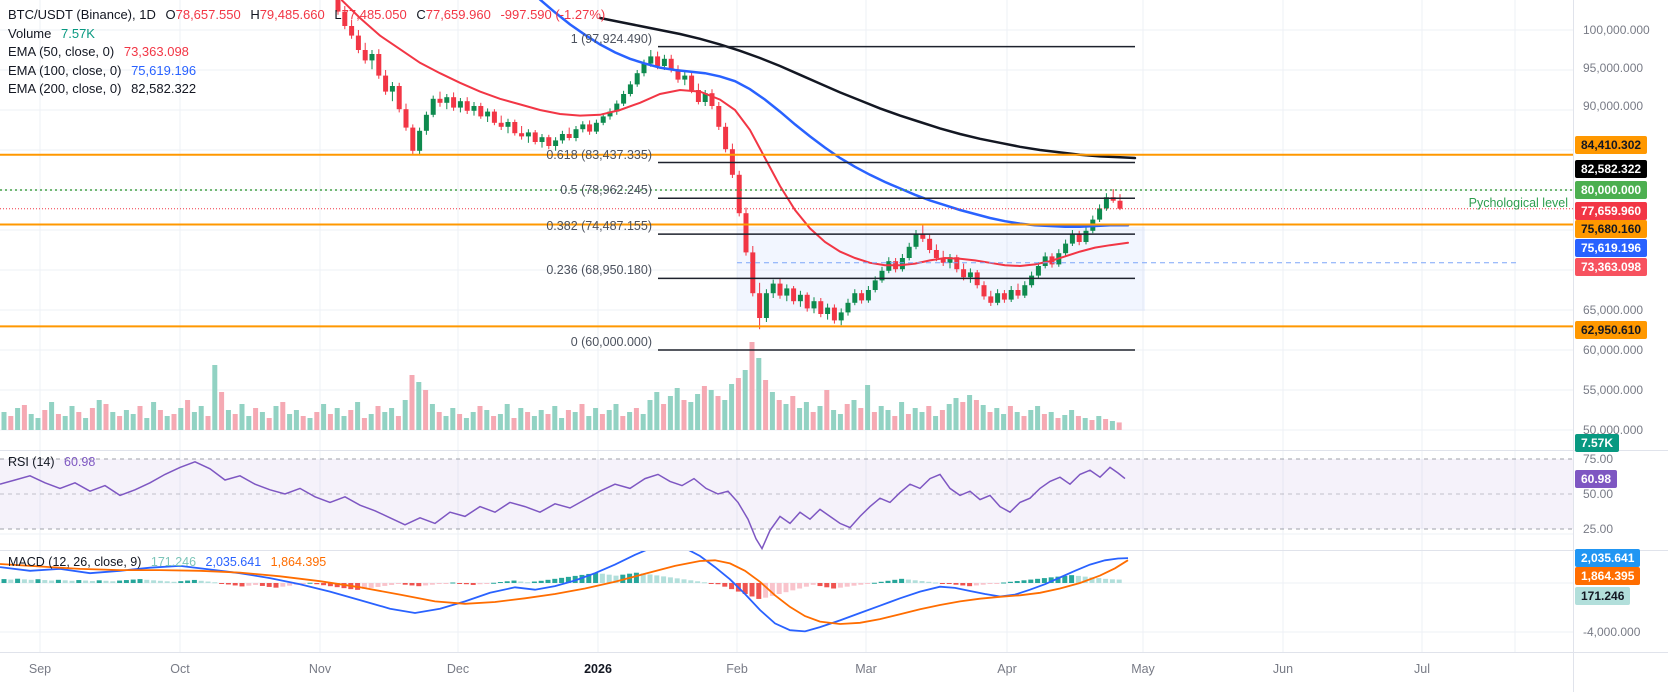 The image size is (1668, 692). Describe the element at coordinates (866, 669) in the screenshot. I see `time-axis-label: Mar` at that location.